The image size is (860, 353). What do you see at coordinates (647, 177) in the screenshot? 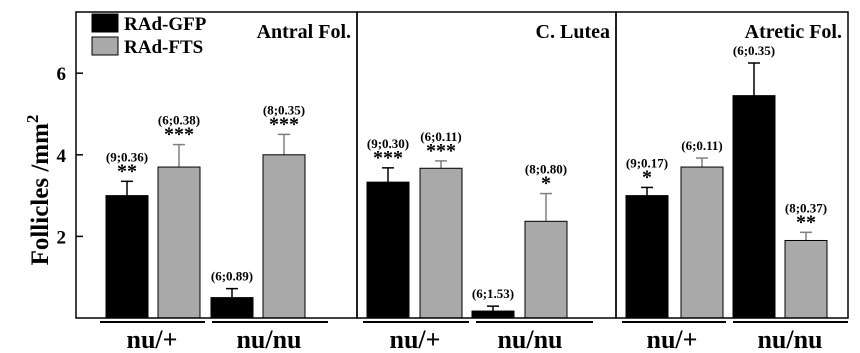
I see `significance-atretic-fol-nu-rad-gfp: *` at bounding box center [647, 177].